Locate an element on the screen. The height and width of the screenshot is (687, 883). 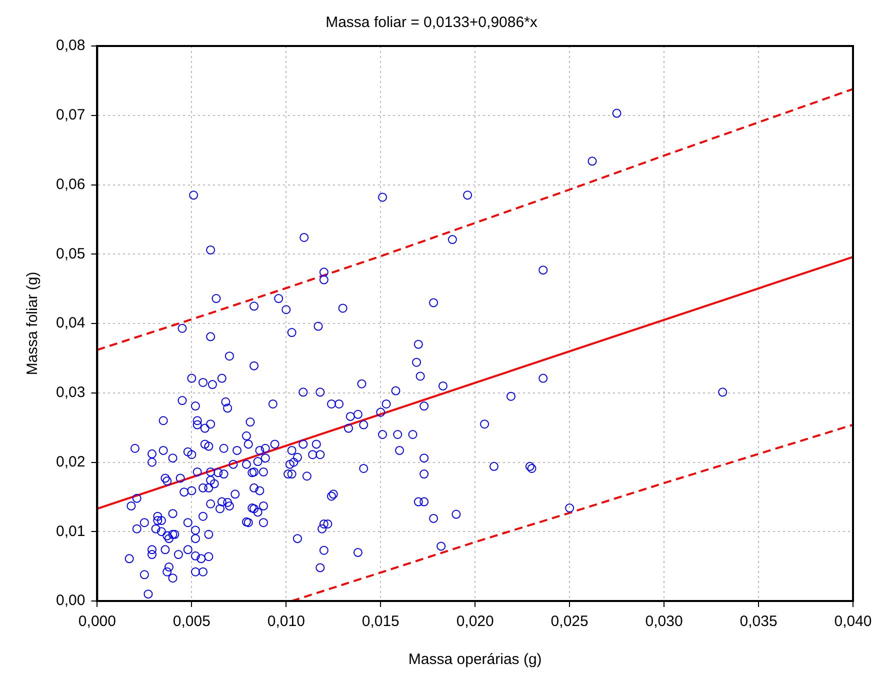
y-tick-label: 0,05 is located at coordinates (71, 253).